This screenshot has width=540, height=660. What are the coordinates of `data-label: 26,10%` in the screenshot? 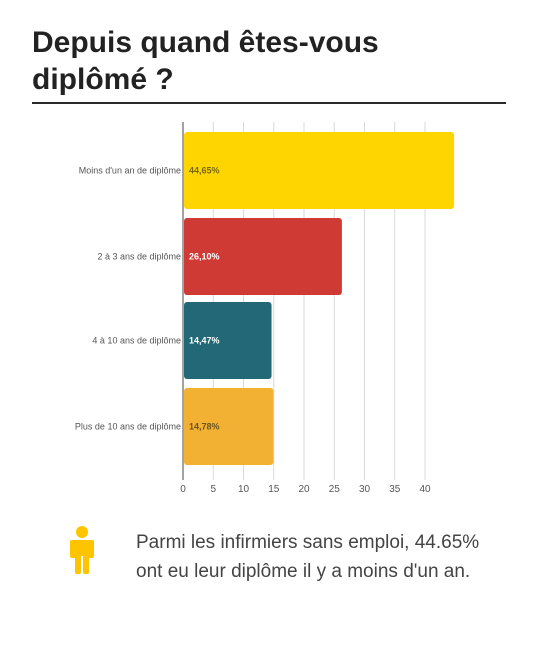 It's located at (204, 257).